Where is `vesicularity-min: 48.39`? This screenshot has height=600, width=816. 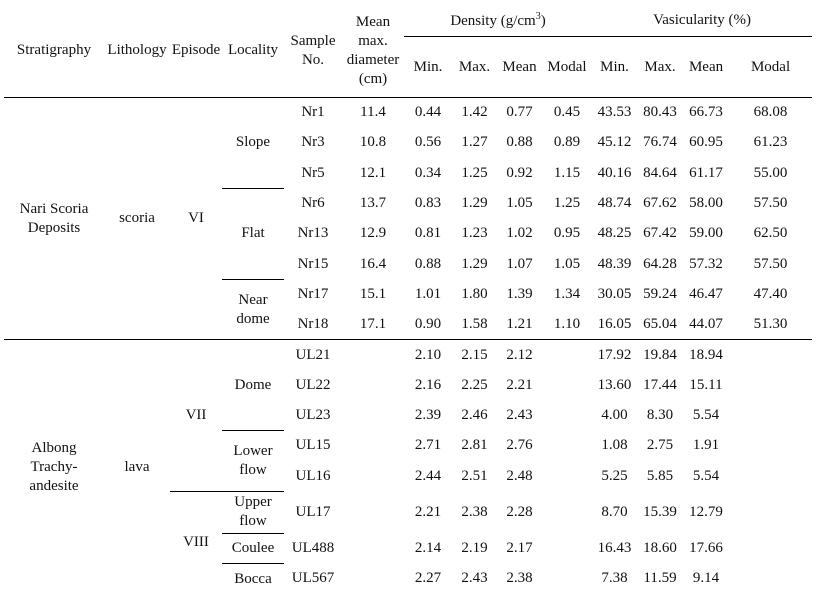 vesicularity-min: 48.39 is located at coordinates (614, 263).